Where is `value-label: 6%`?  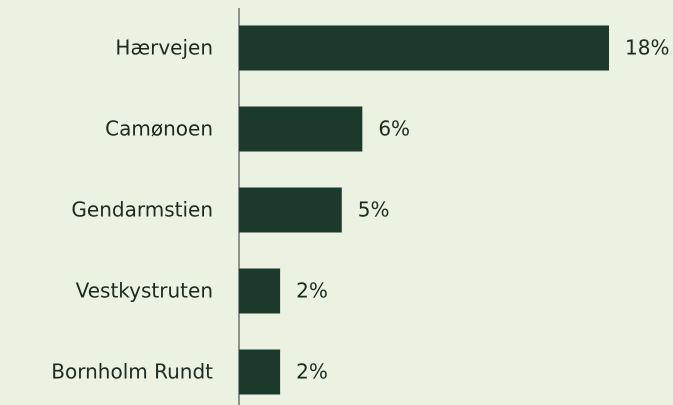 value-label: 6% is located at coordinates (394, 129).